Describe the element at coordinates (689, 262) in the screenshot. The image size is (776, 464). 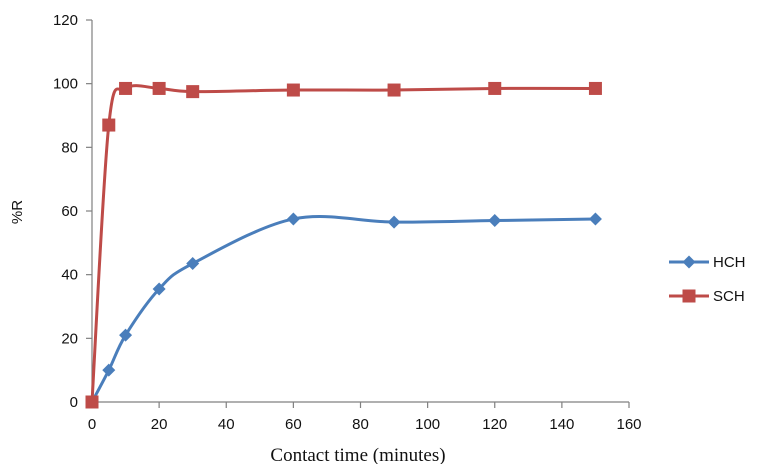
I see `legend-hch-marker` at that location.